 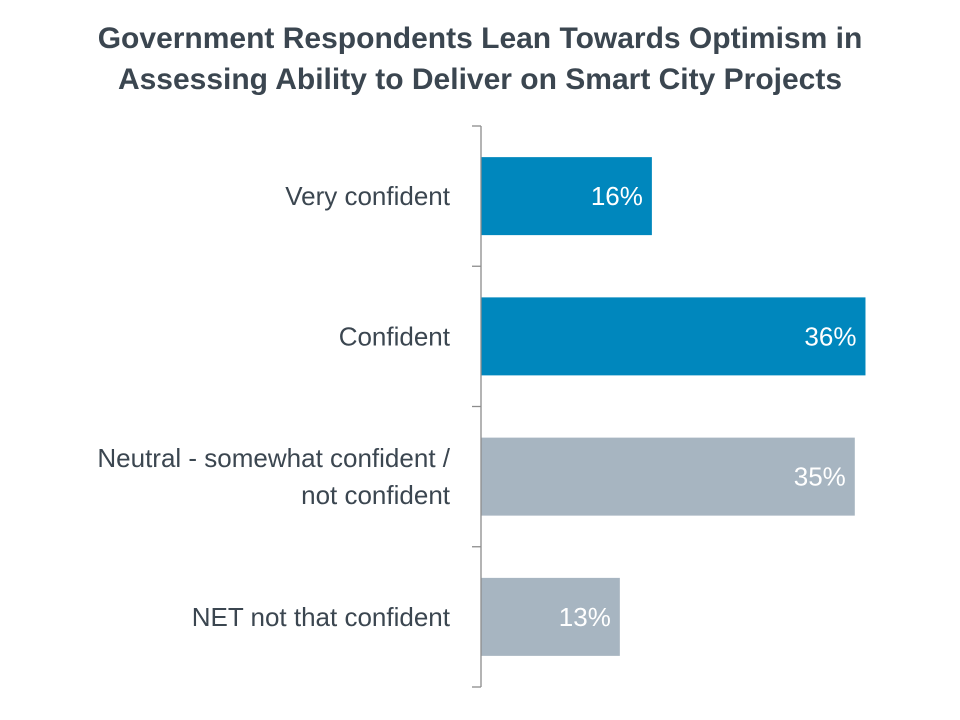 What do you see at coordinates (617, 196) in the screenshot?
I see `value-label-1: 16%` at bounding box center [617, 196].